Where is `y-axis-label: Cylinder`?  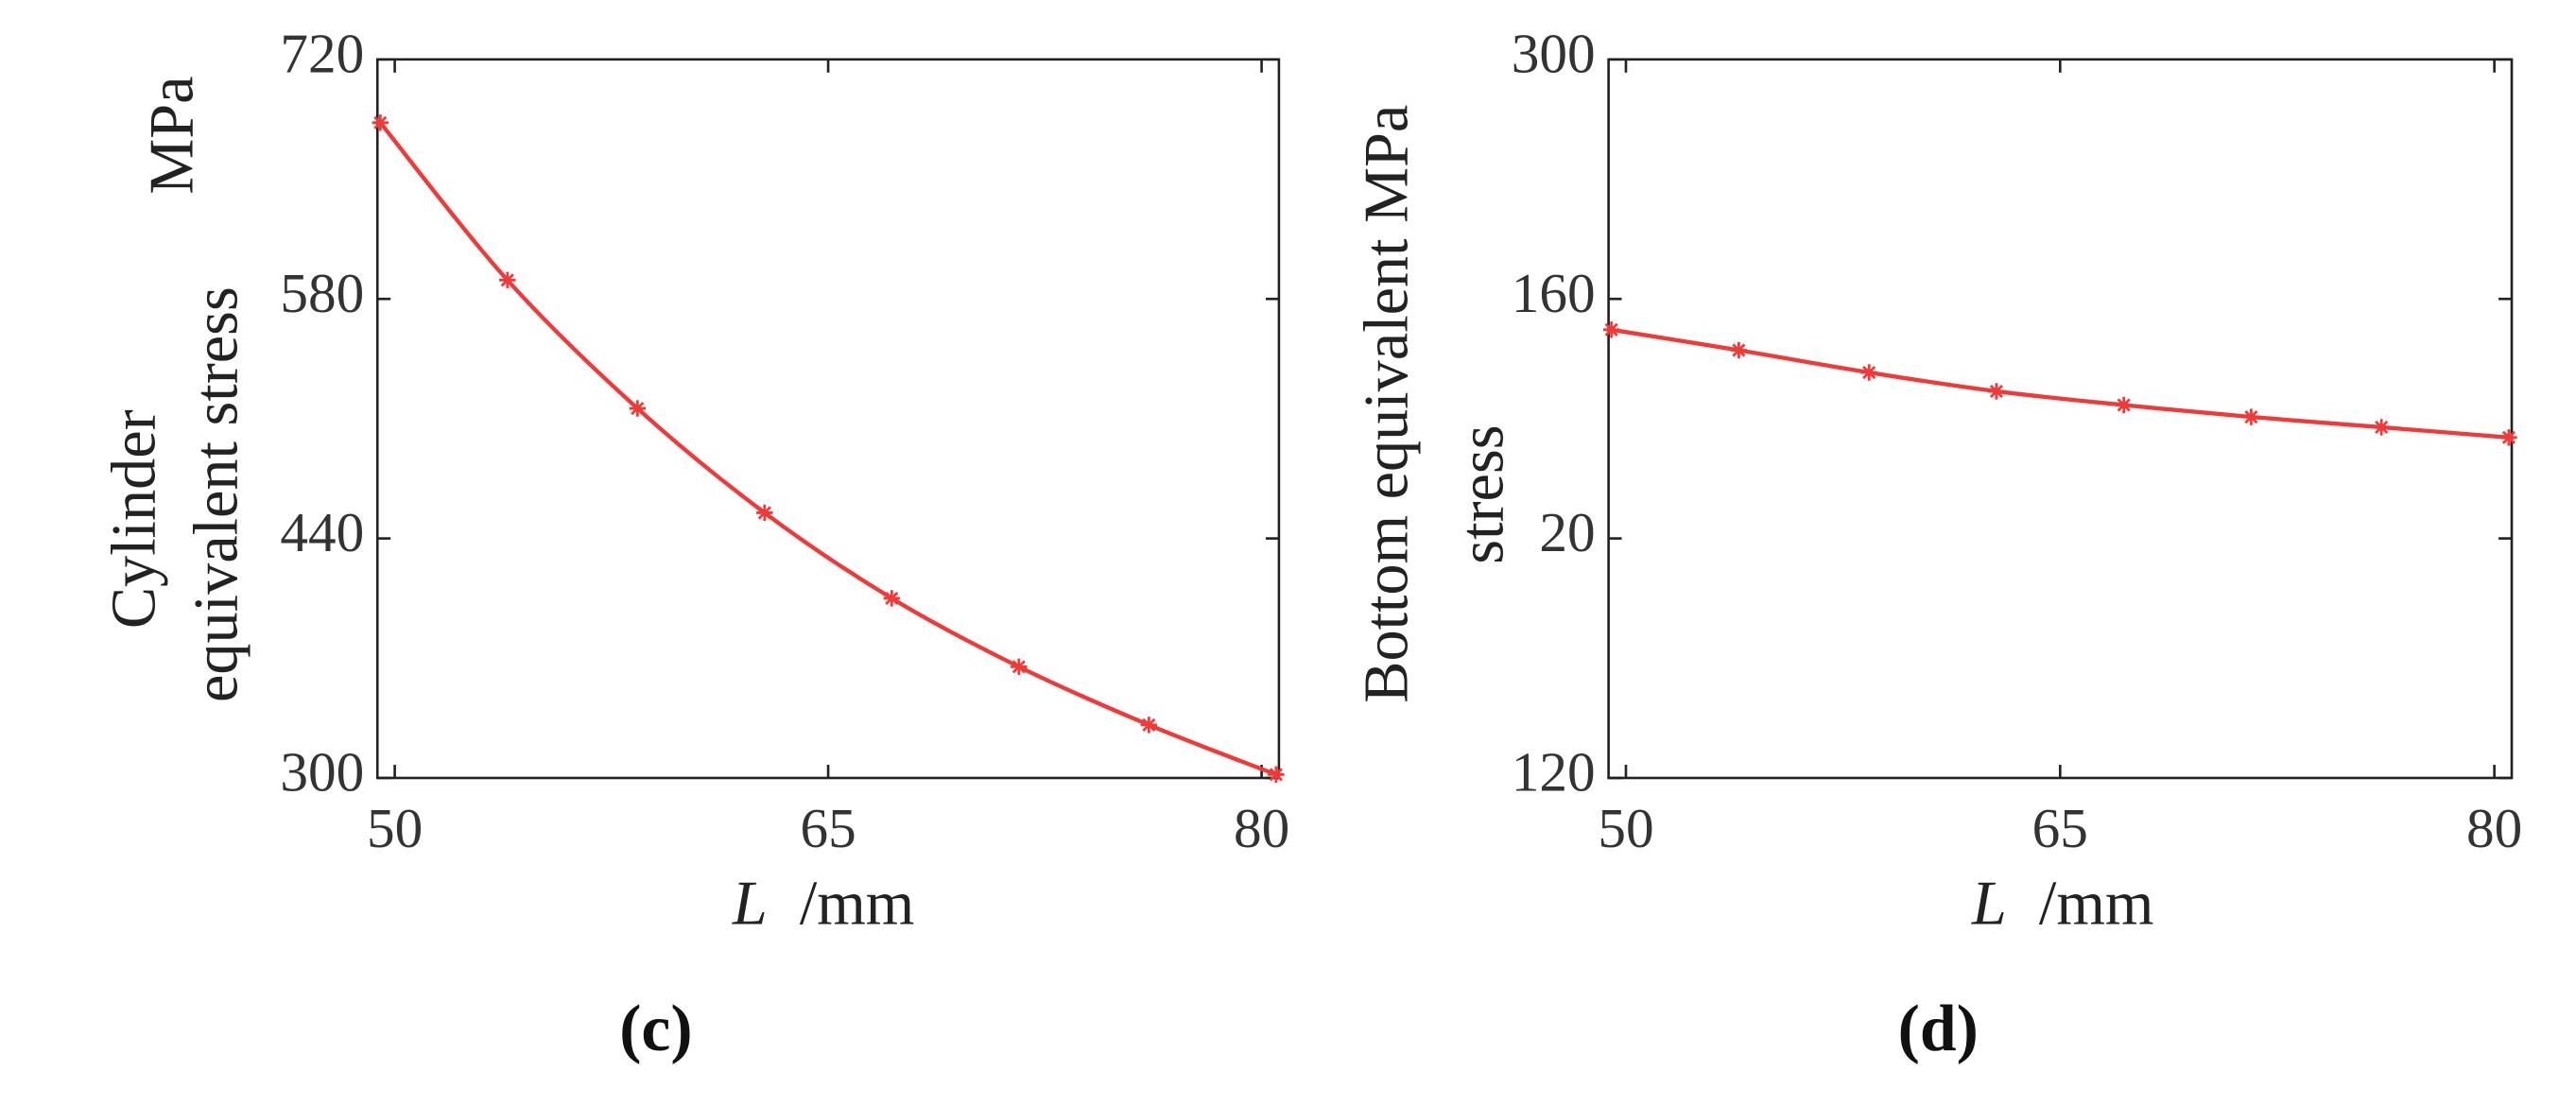 y-axis-label: Cylinder is located at coordinates (133, 519).